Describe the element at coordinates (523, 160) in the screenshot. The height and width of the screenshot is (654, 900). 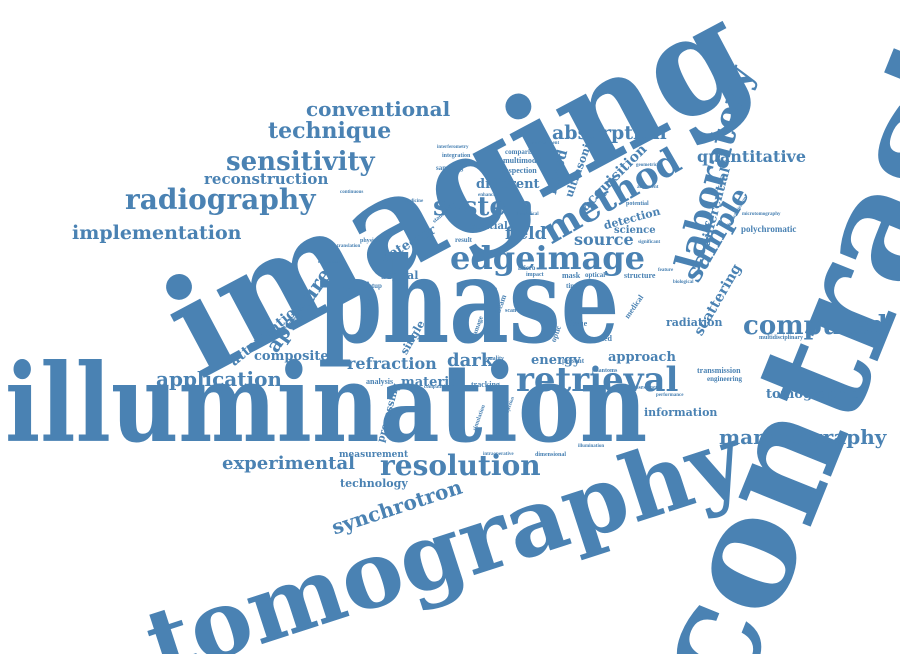
I see `word-multimodal: multimodal` at that location.